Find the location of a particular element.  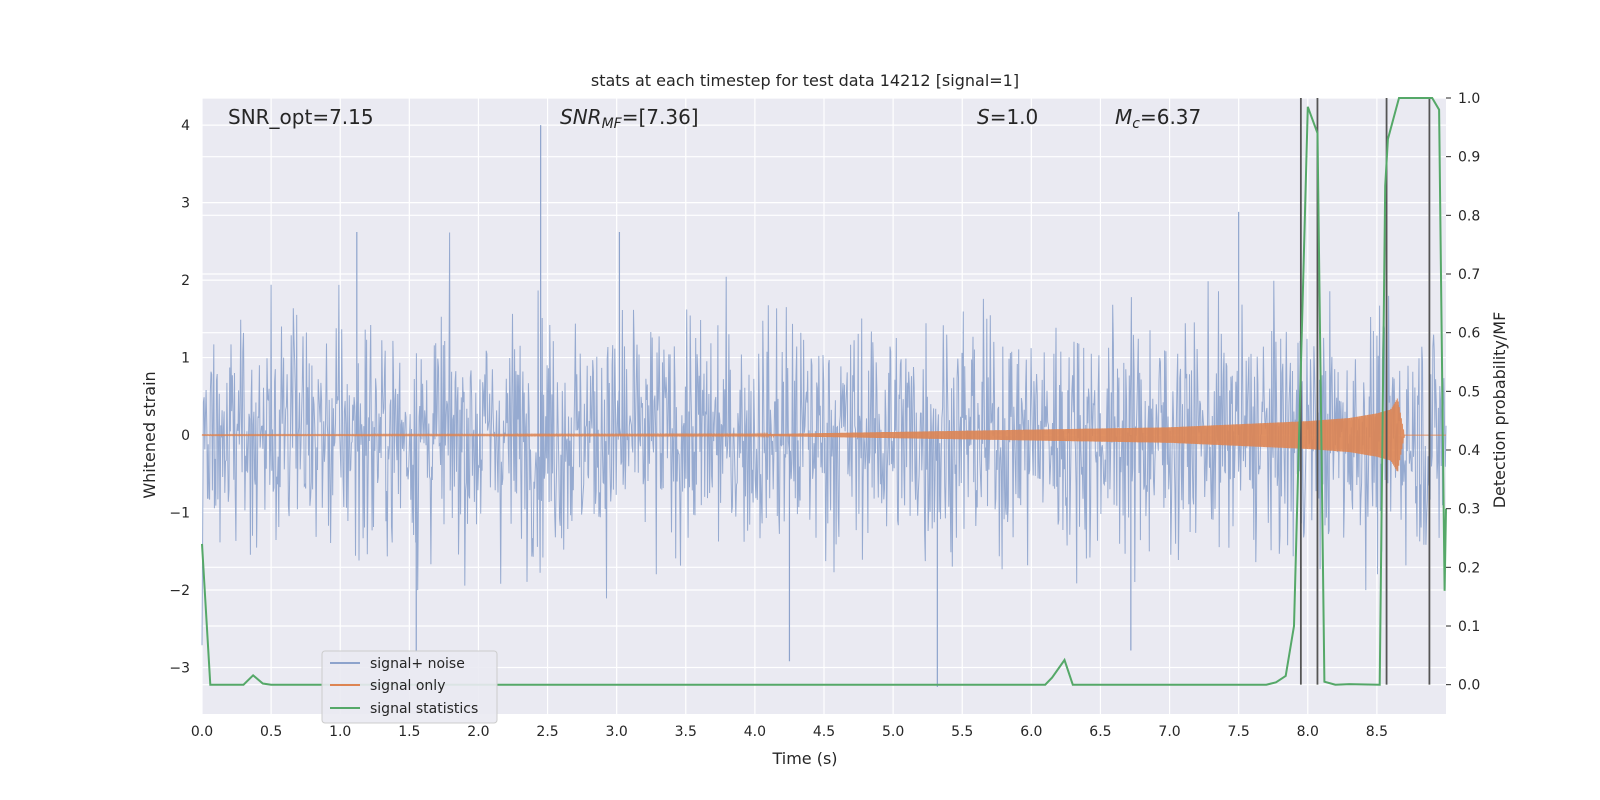

x-tick-label: 1.5 is located at coordinates (409, 732).